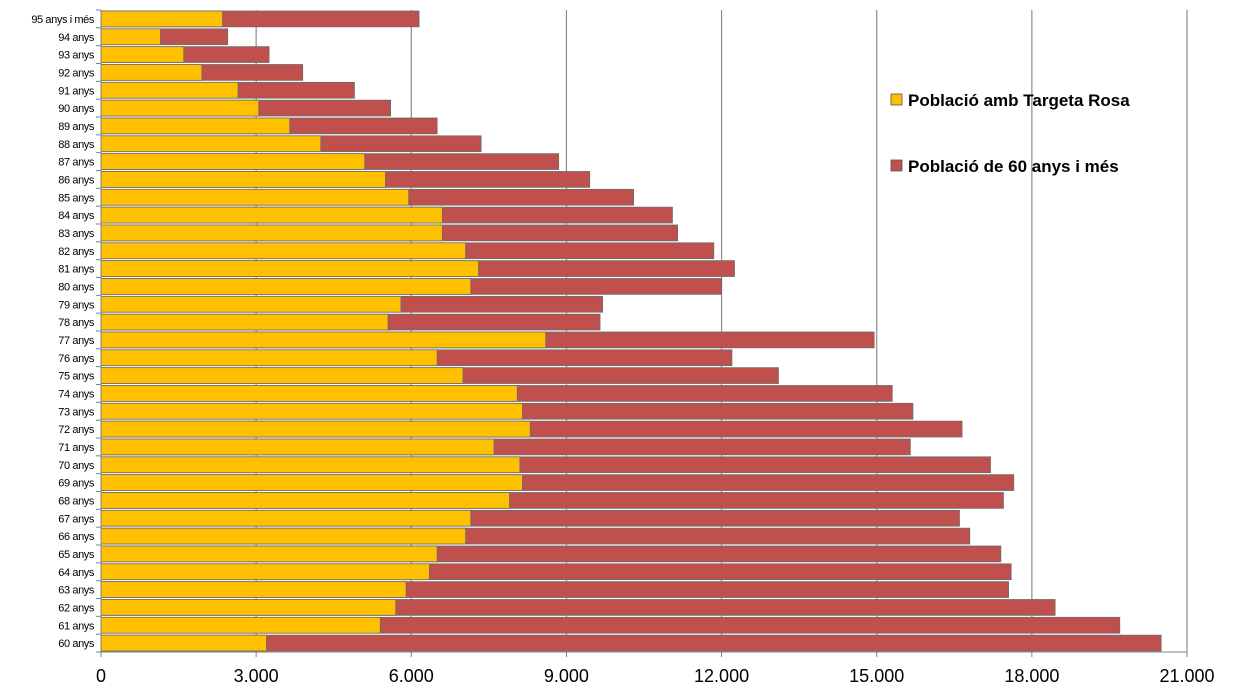 The height and width of the screenshot is (687, 1234). Describe the element at coordinates (566, 676) in the screenshot. I see `x-tick-label: 9.000` at that location.